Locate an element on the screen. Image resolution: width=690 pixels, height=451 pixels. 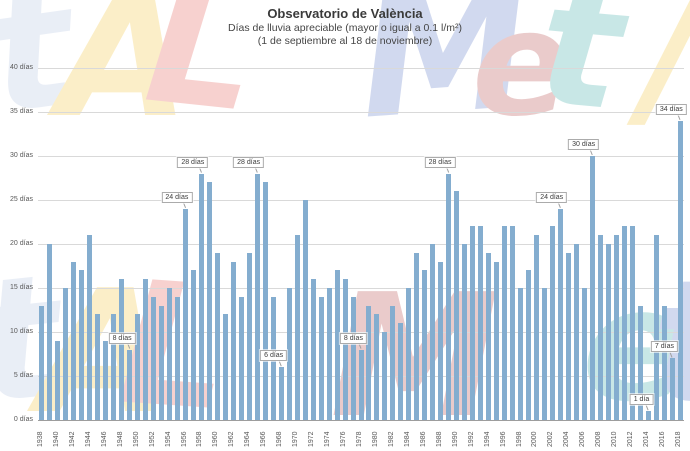
bar-1966 is located at coordinates (265, 301).